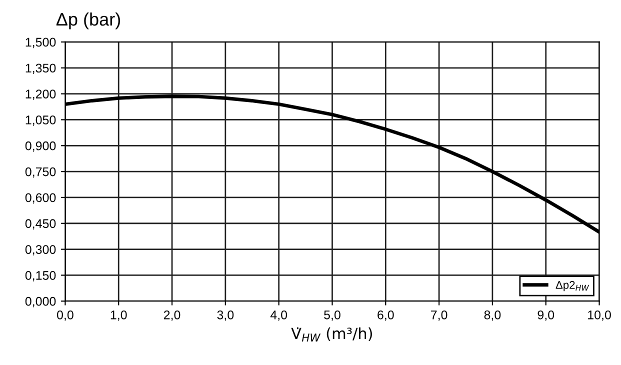  I want to click on y-tick-label: 0,300, so click(40, 250).